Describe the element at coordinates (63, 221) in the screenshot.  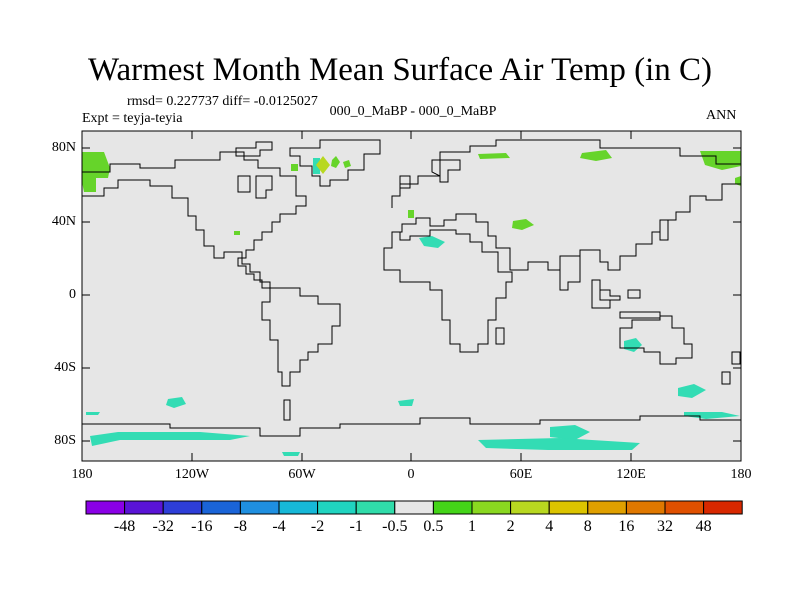
I see `lat-tick-40n: 40N` at that location.